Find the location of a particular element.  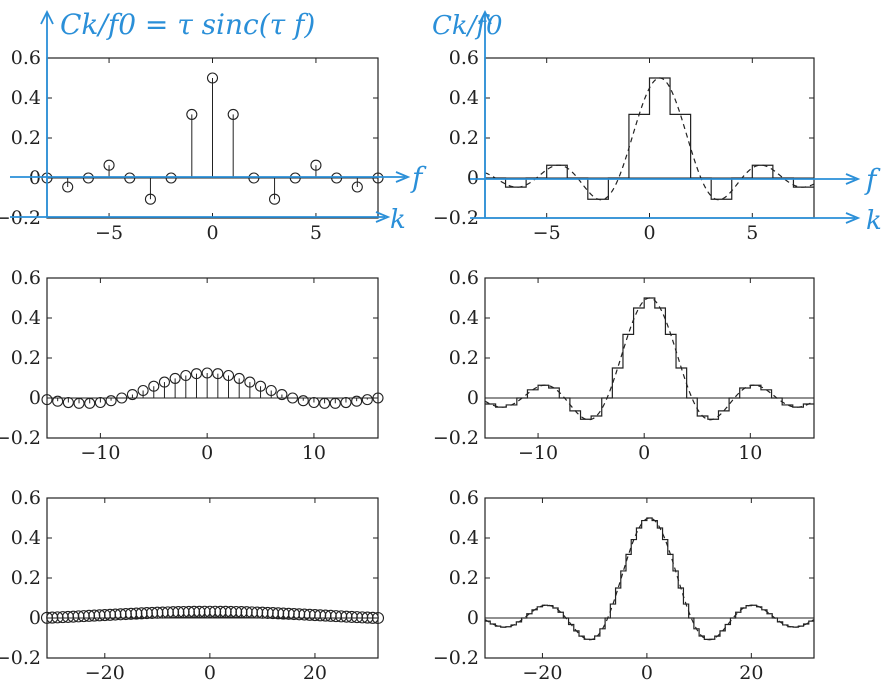

annotation-left-k-label: k is located at coordinates (398, 220).